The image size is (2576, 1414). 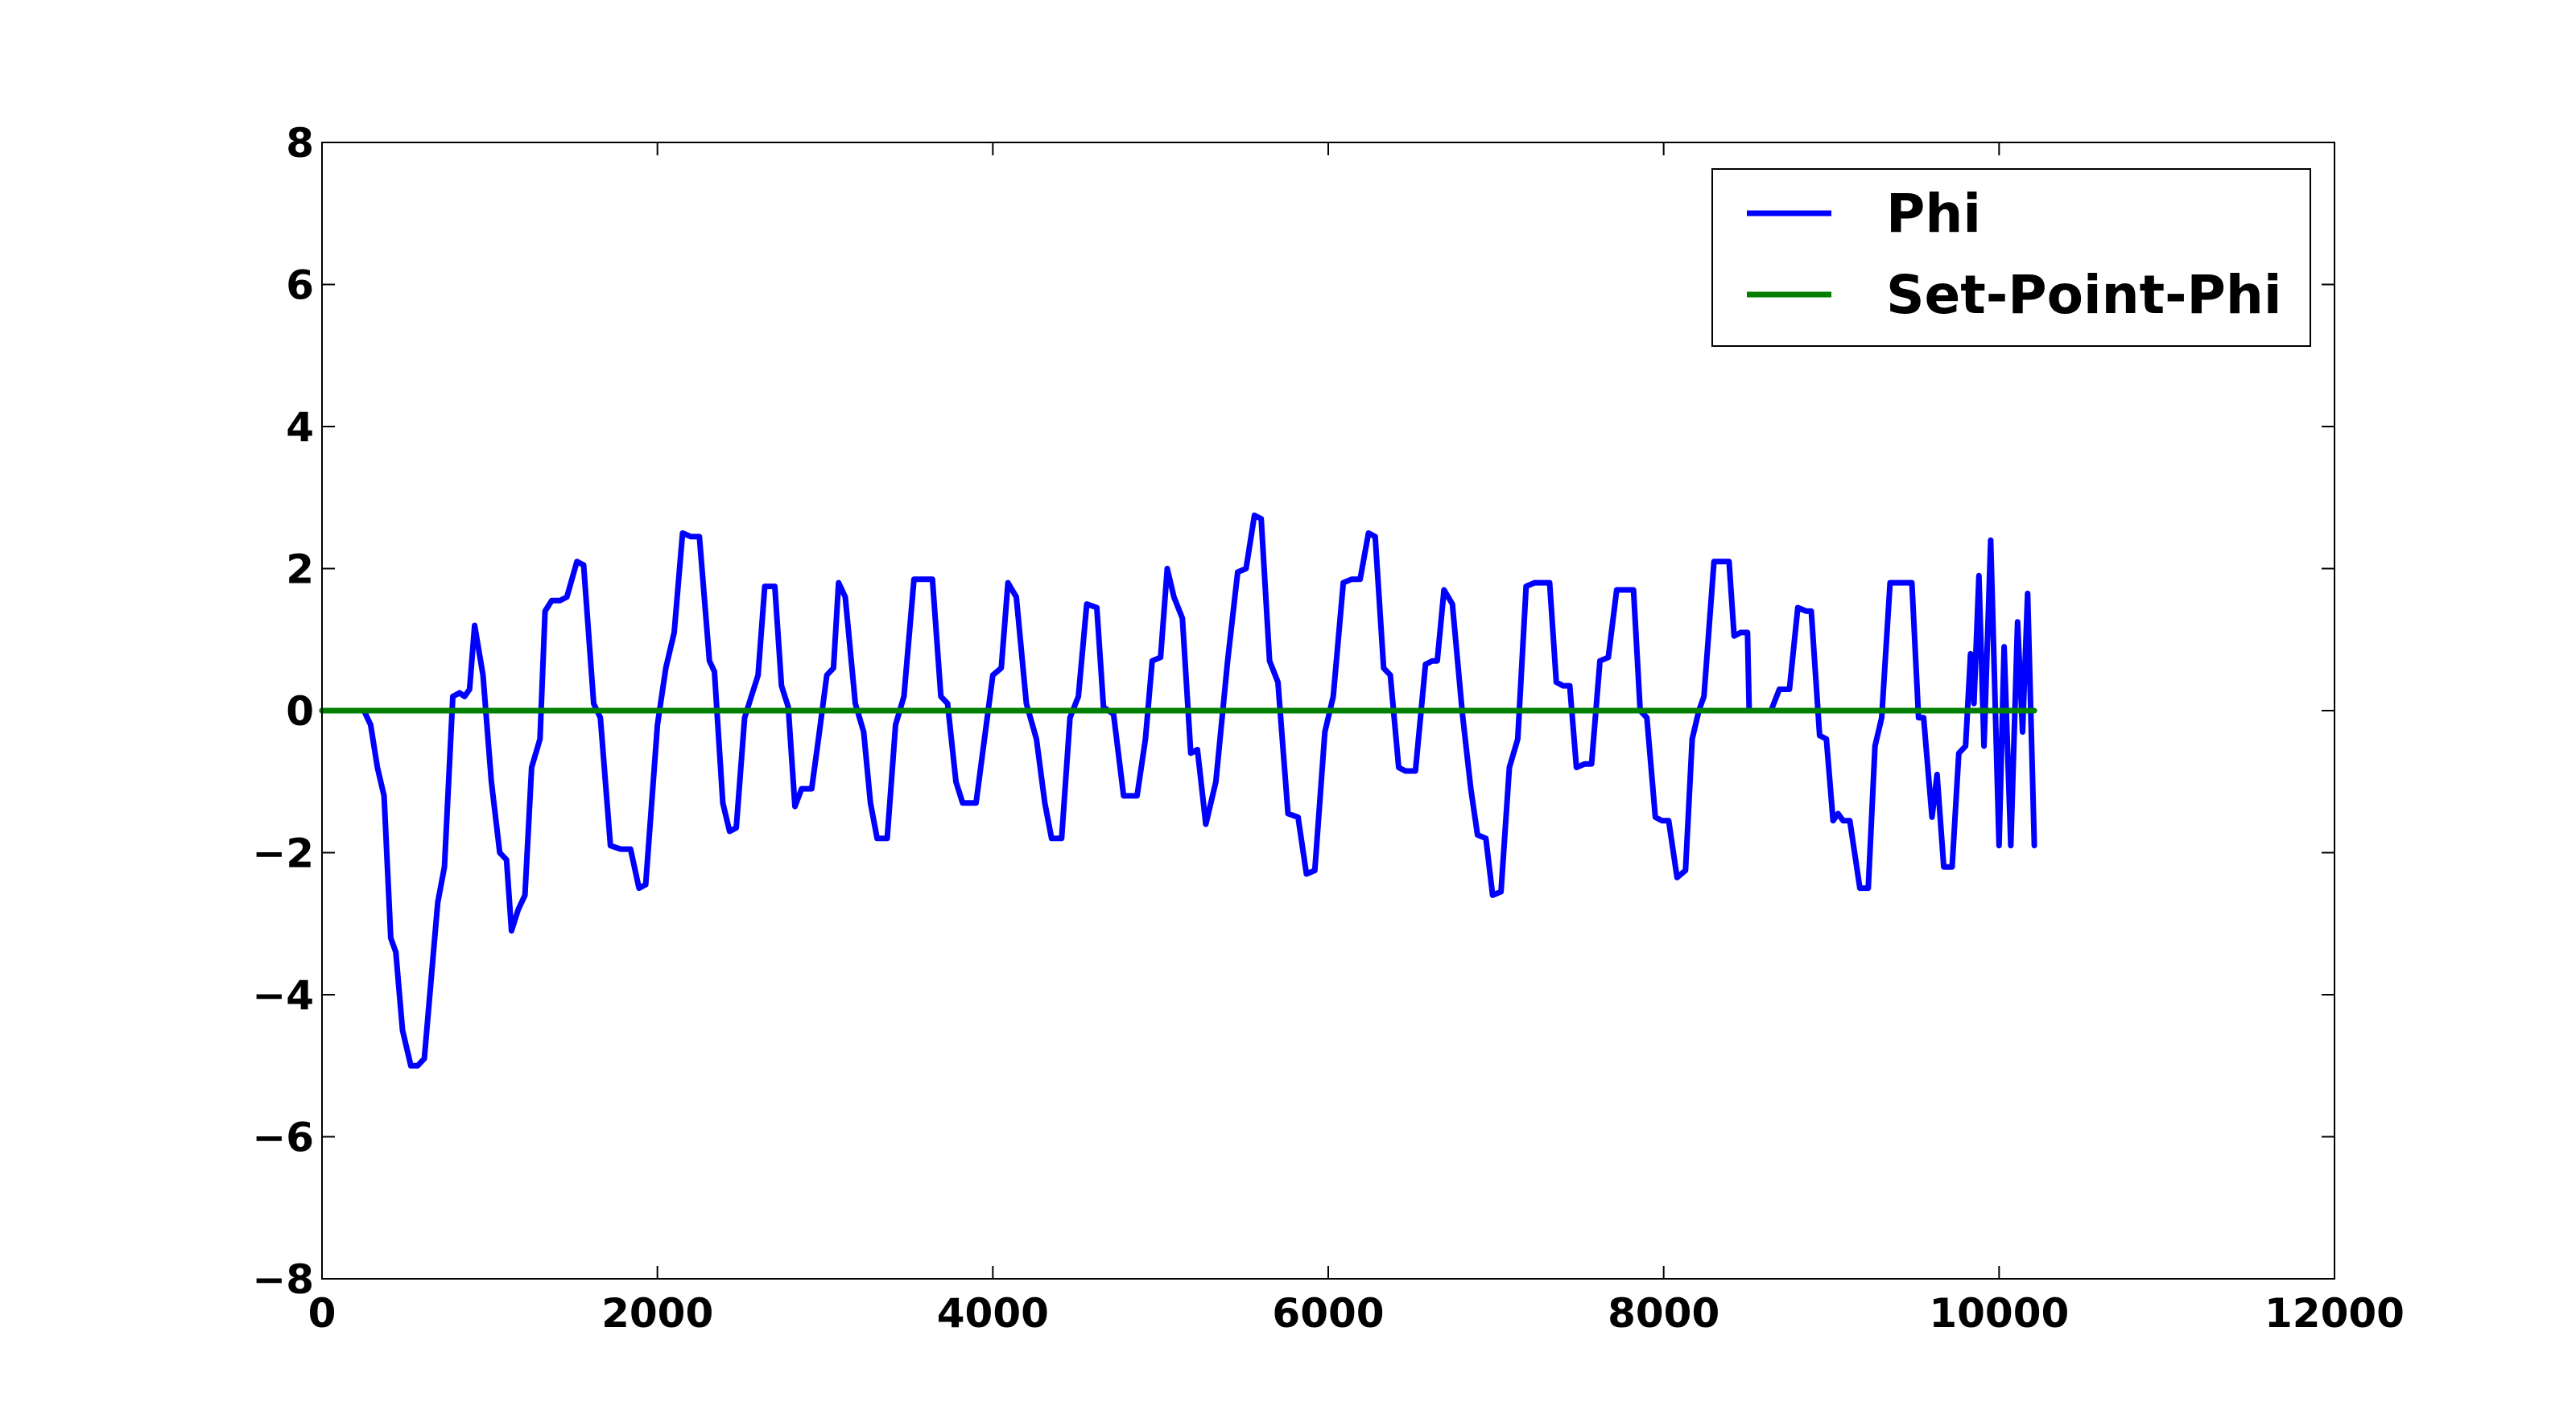 I want to click on x-tick-label: 12000, so click(x=2334, y=1313).